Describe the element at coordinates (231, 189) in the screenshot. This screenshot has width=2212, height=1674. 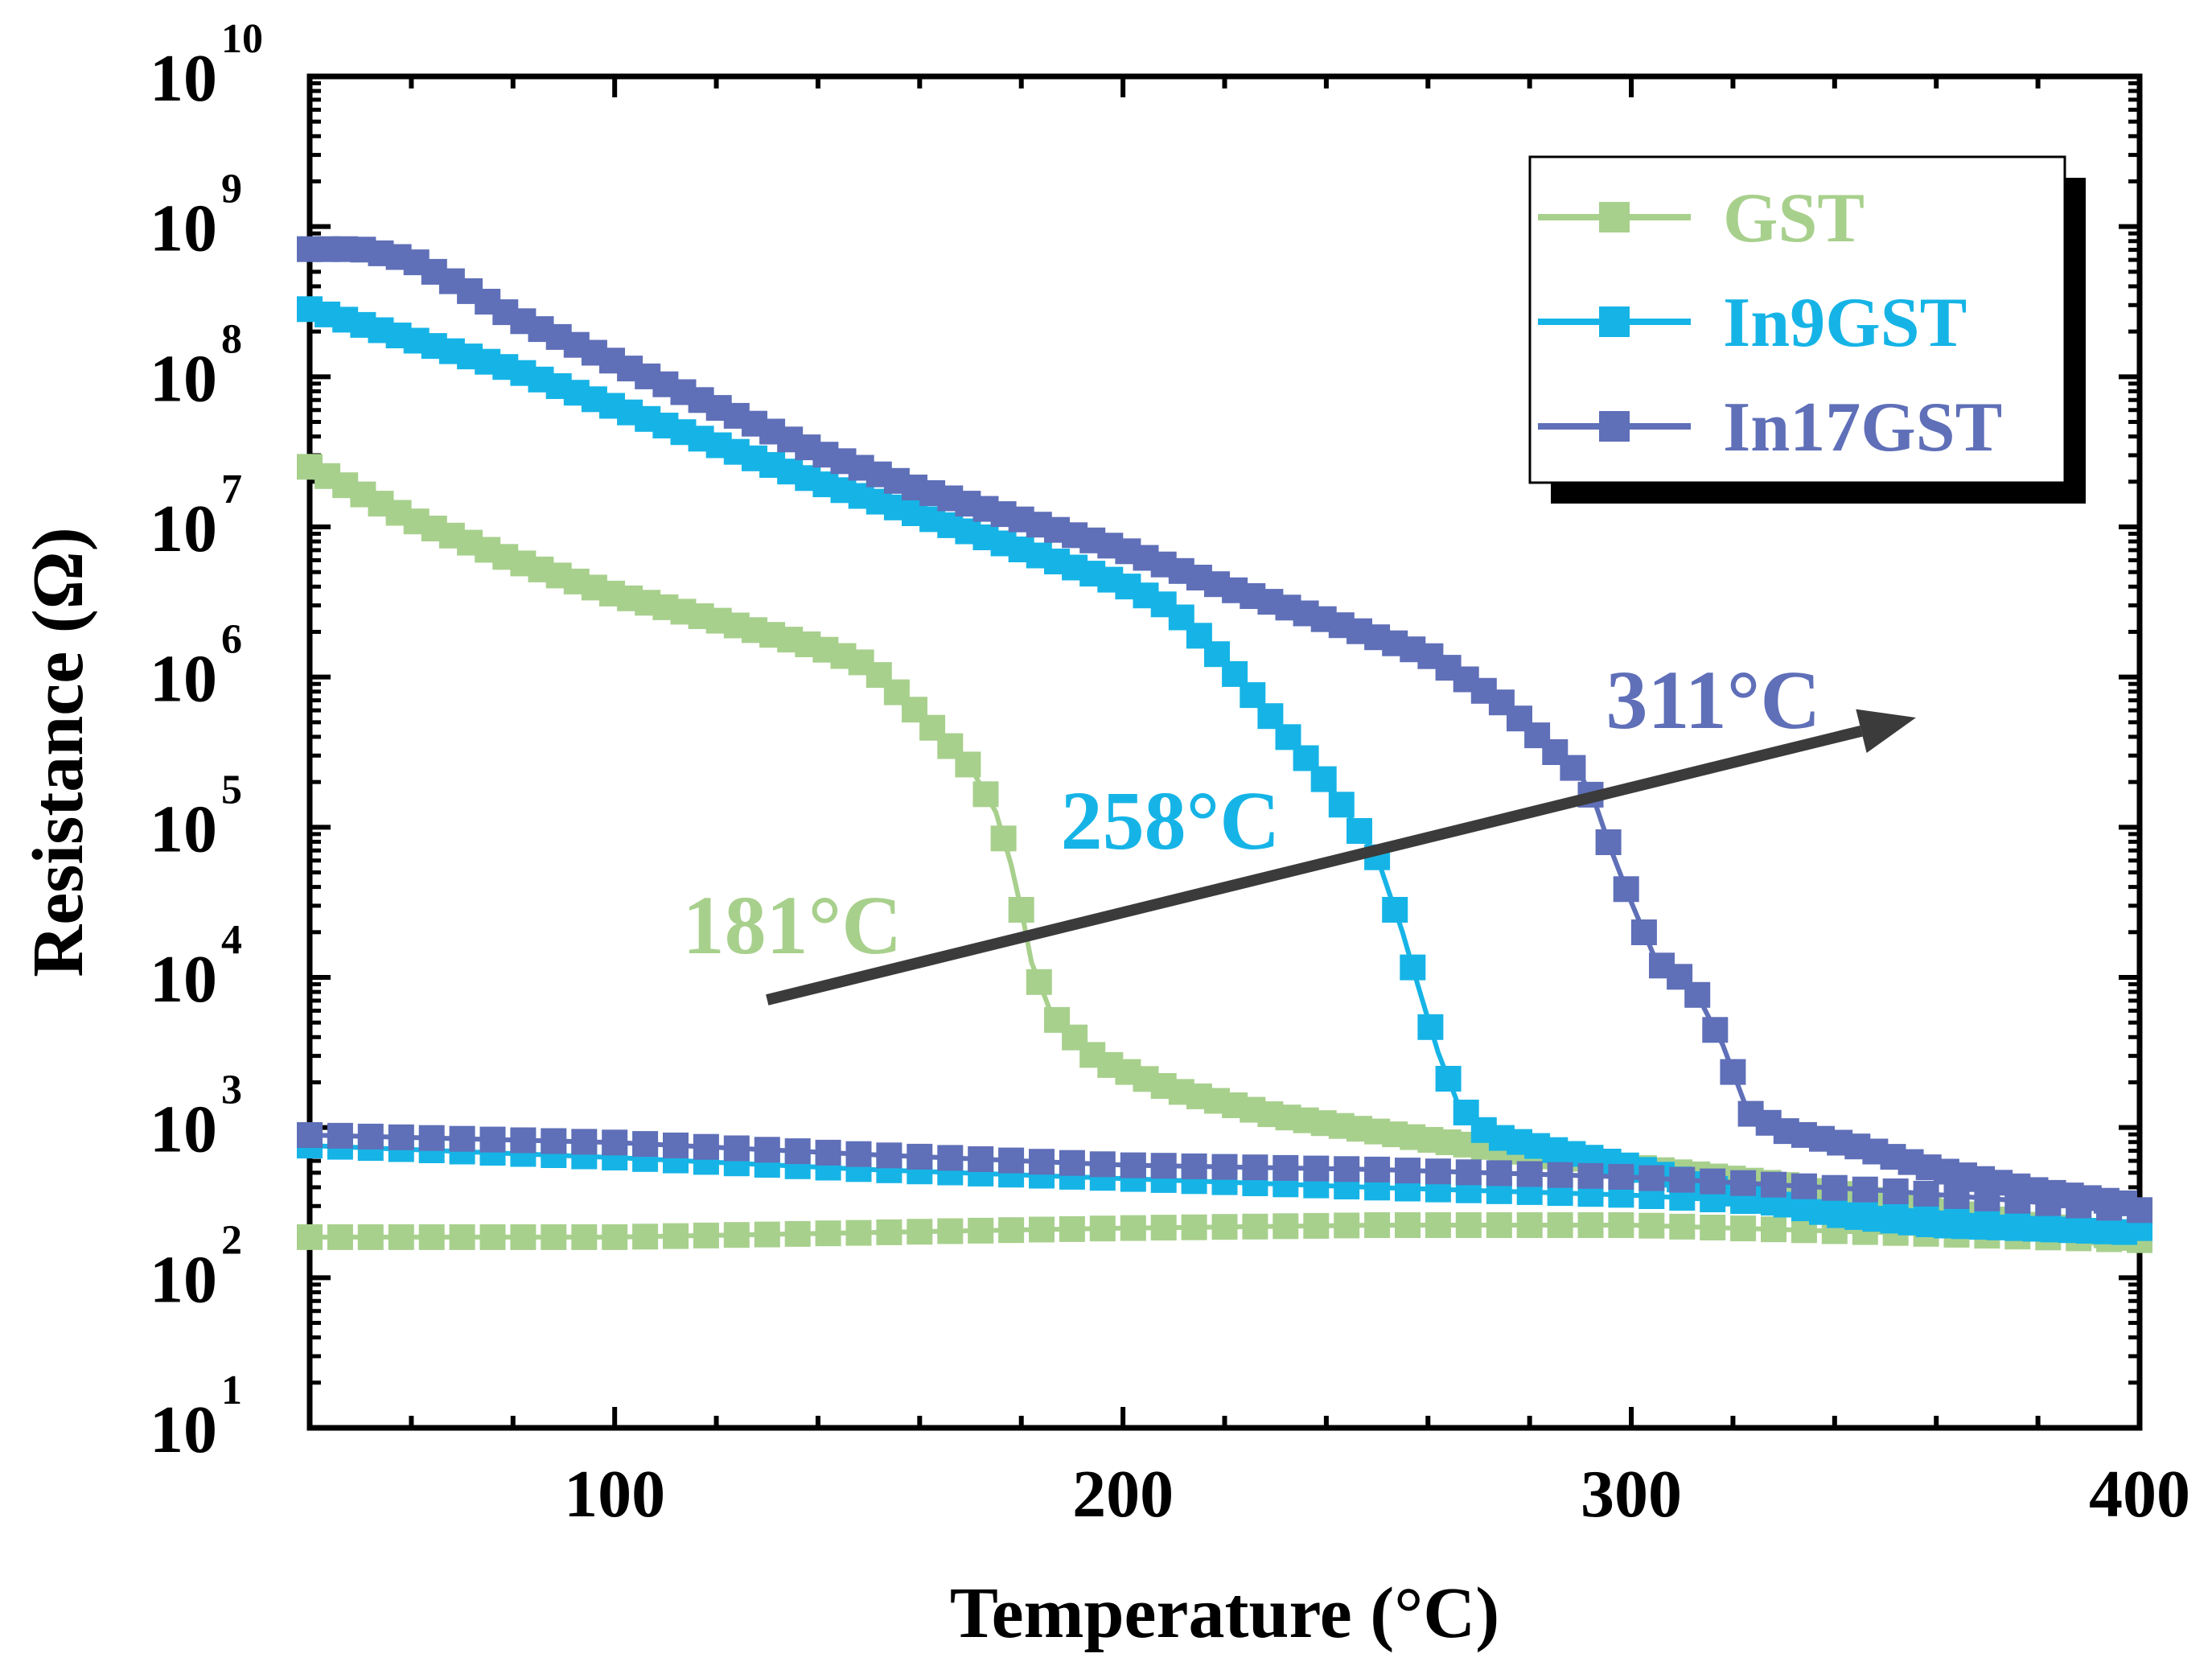
I see `y-tick-exponent: 9` at that location.